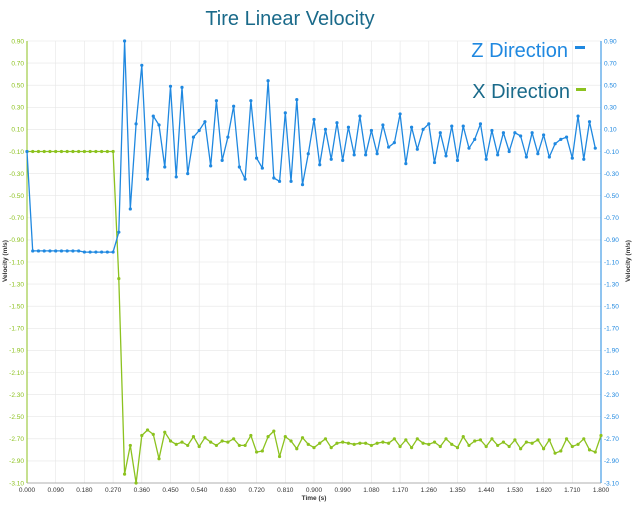 Image resolution: width=634 pixels, height=510 pixels. Describe the element at coordinates (17, 63) in the screenshot. I see `left-y-tick-label: 0.70` at that location.